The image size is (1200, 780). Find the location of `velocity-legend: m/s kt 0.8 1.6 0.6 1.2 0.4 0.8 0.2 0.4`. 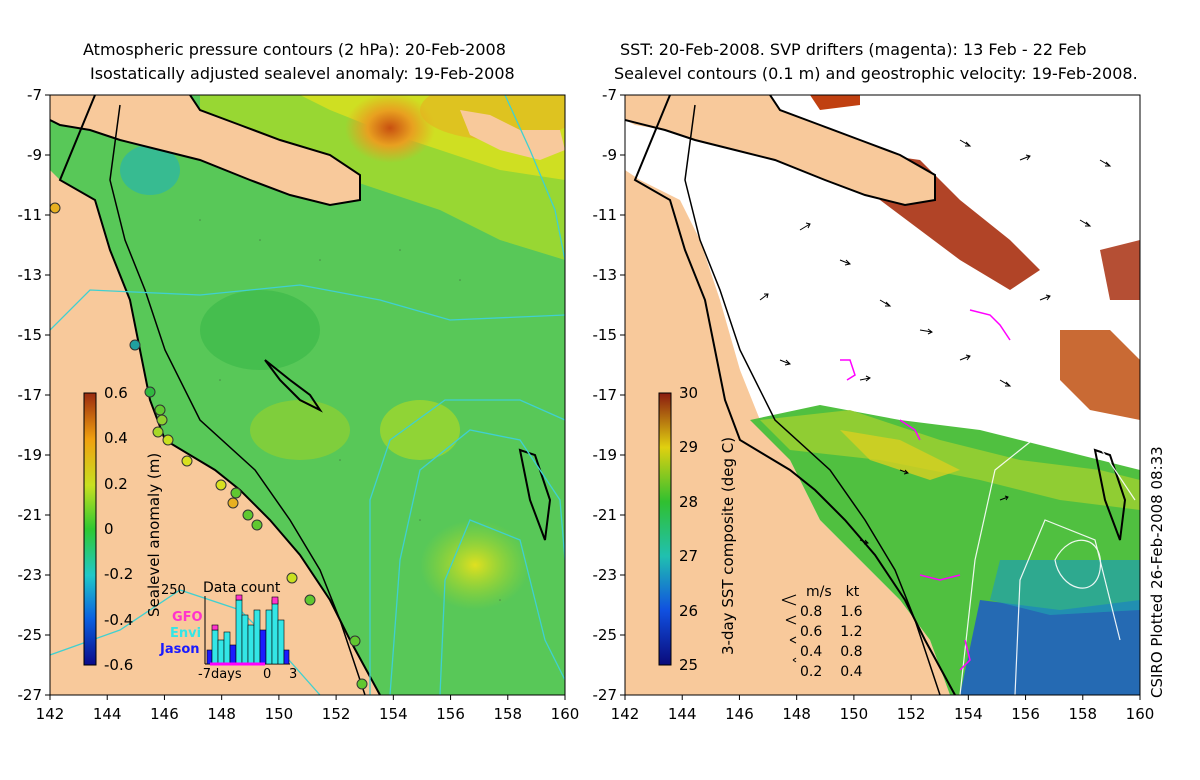

velocity-legend: m/s kt 0.8 1.6 0.6 1.2 0.4 0.8 0.2 0.4 is located at coordinates (831, 632).